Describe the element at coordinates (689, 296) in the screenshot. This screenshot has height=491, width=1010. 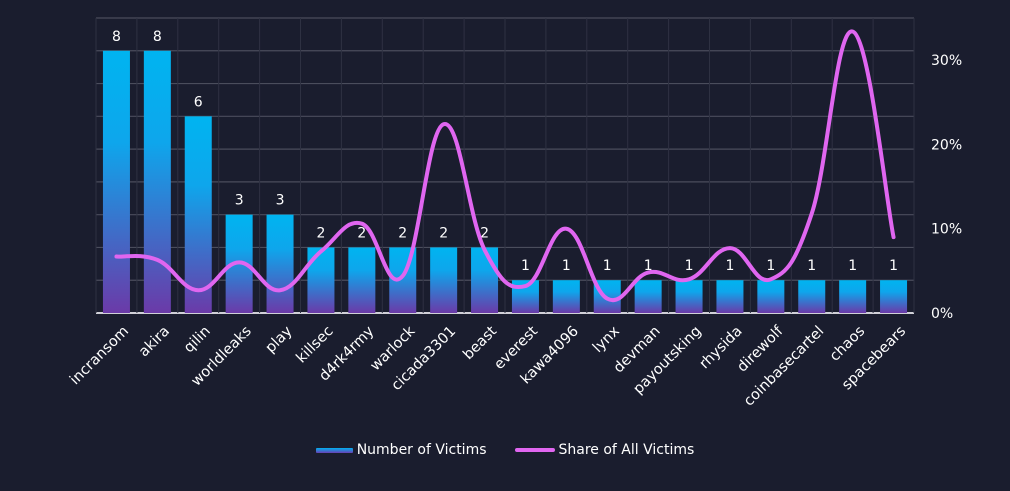
I see `bar-payoutsking` at that location.